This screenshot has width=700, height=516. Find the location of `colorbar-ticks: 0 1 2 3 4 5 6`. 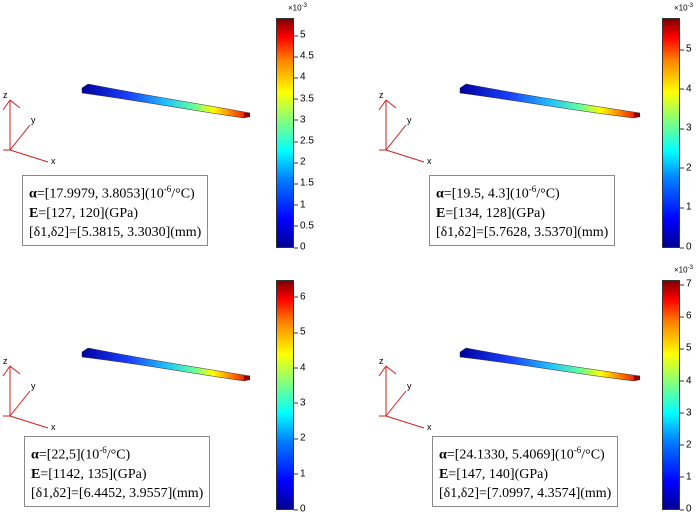

colorbar-ticks: 0 1 2 3 4 5 6 is located at coordinates (317, 398).